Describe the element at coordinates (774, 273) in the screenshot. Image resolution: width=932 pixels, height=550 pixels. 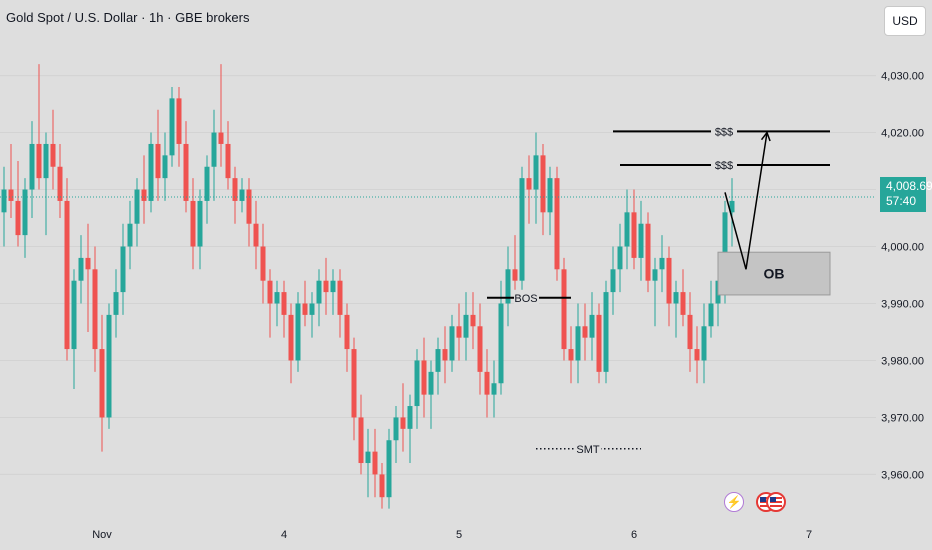
I see `order-block-box` at that location.